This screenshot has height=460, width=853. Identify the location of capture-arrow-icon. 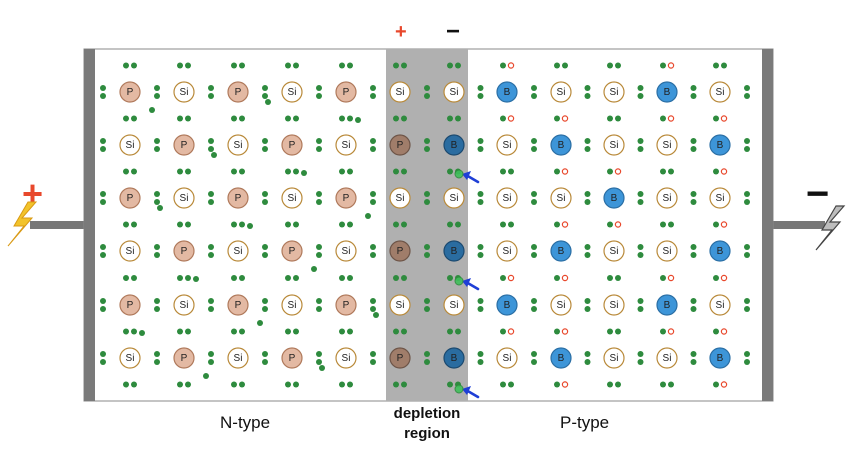
(466, 390).